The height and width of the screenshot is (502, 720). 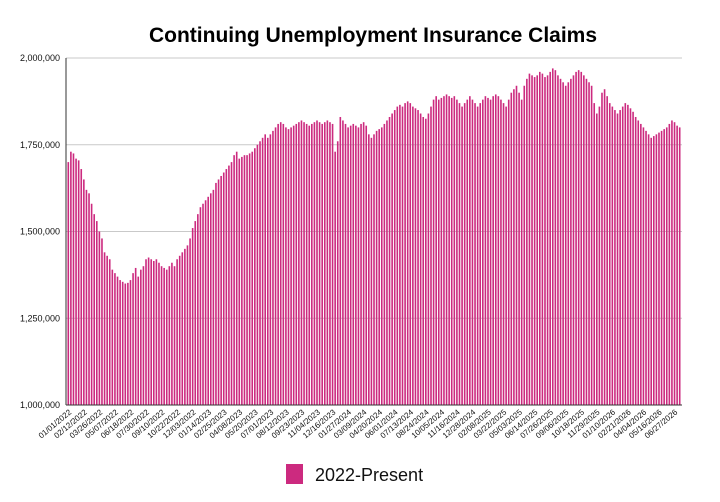 I want to click on y-tick-label: 2,000,000, so click(x=40, y=58).